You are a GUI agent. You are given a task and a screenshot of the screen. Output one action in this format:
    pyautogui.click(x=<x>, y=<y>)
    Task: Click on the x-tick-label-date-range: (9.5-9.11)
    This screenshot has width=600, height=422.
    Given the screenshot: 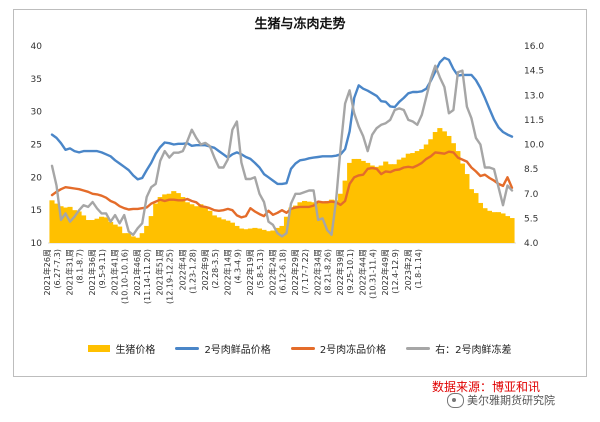 What is the action you would take?
    pyautogui.click(x=102, y=269)
    